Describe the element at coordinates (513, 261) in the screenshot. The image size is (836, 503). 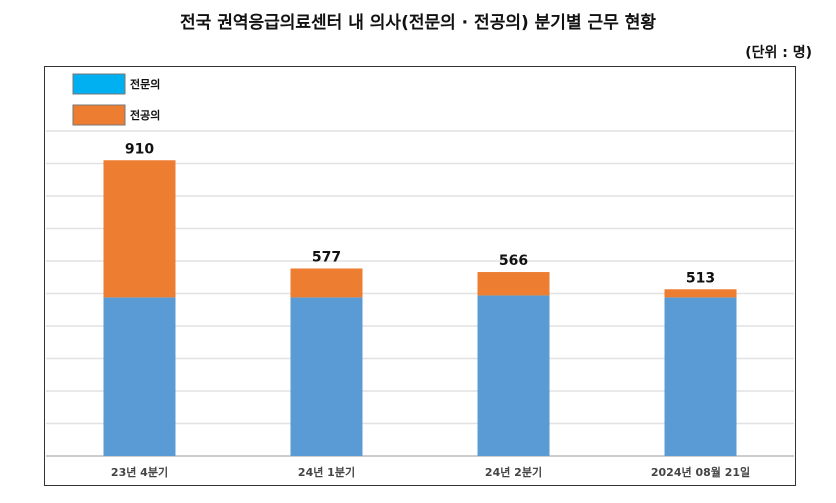
I see `total-label: 566` at that location.